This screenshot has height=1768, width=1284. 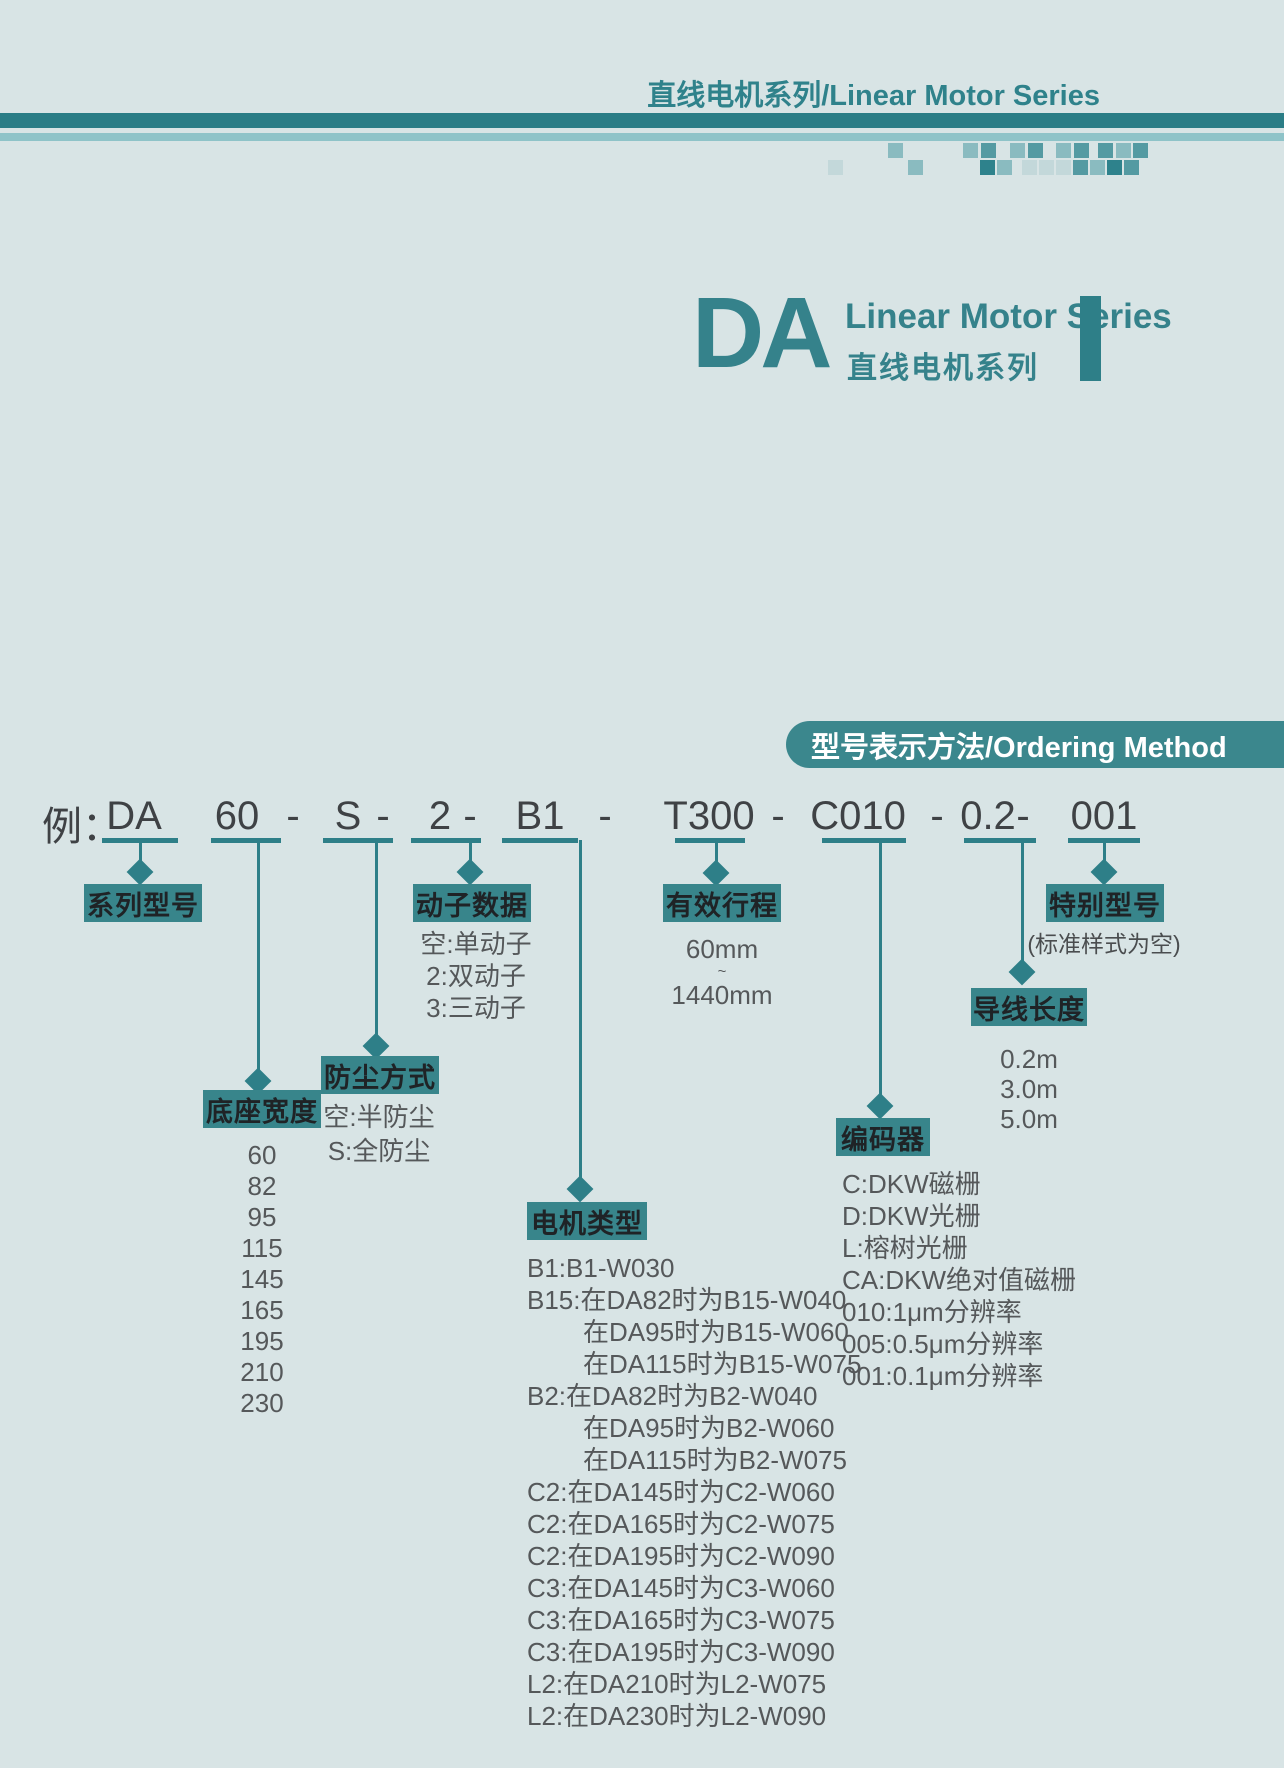 What do you see at coordinates (140, 850) in the screenshot?
I see `leader-line-series` at bounding box center [140, 850].